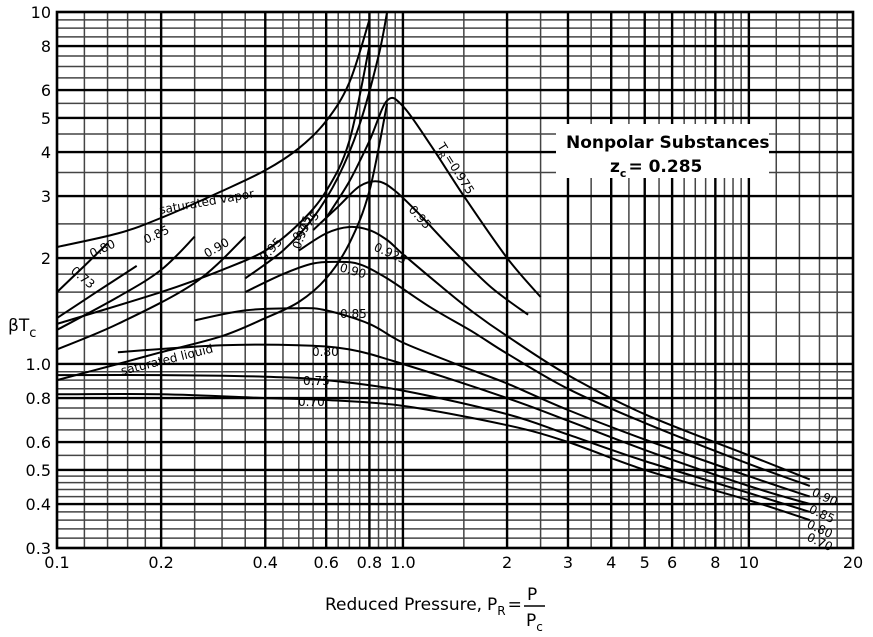  I want to click on y-tick-label: 3, so click(46, 196).